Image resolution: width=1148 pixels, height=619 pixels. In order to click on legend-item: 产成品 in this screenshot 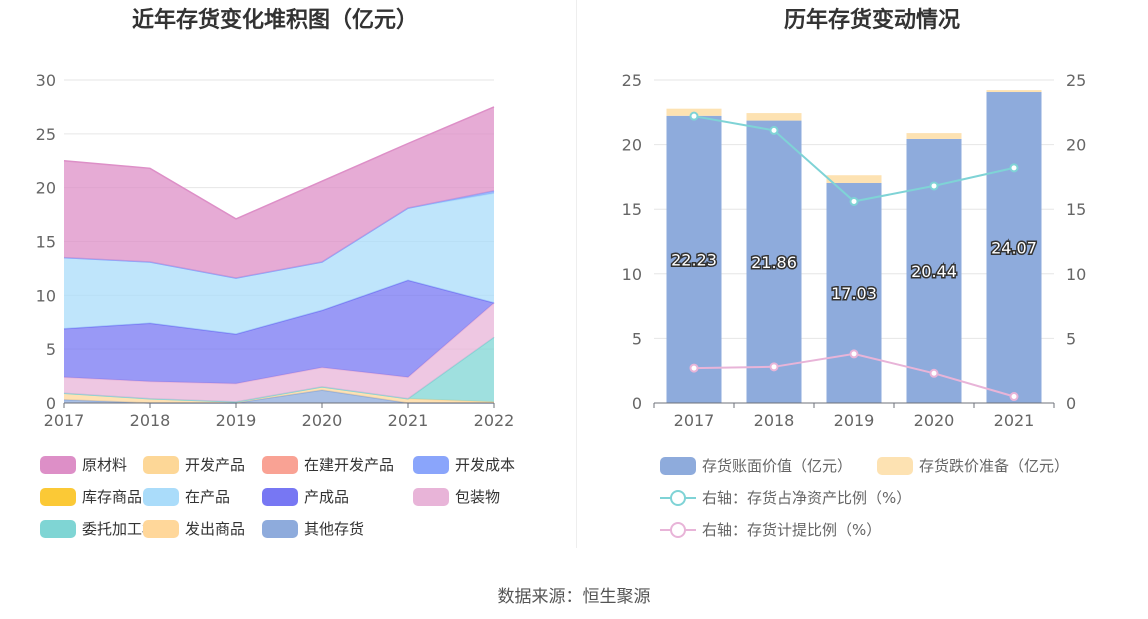, I will do `click(305, 496)`.